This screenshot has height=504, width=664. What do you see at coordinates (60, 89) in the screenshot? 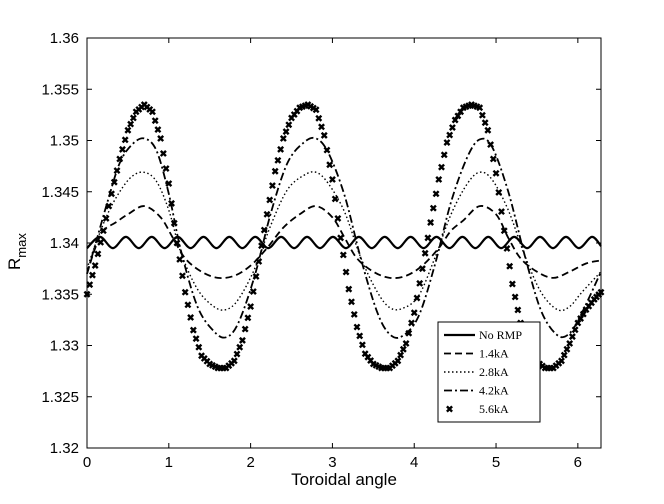
I see `y-tick-label: 1.355` at bounding box center [60, 89].